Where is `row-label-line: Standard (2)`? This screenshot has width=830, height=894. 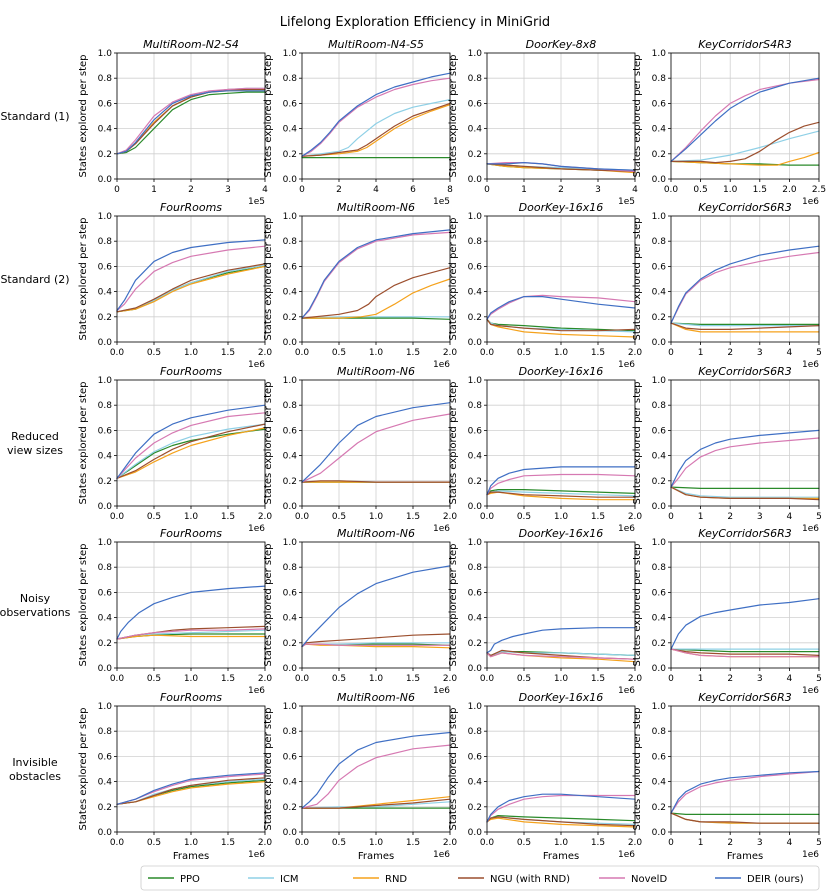
row-label-line: Standard (2) is located at coordinates (34, 279).